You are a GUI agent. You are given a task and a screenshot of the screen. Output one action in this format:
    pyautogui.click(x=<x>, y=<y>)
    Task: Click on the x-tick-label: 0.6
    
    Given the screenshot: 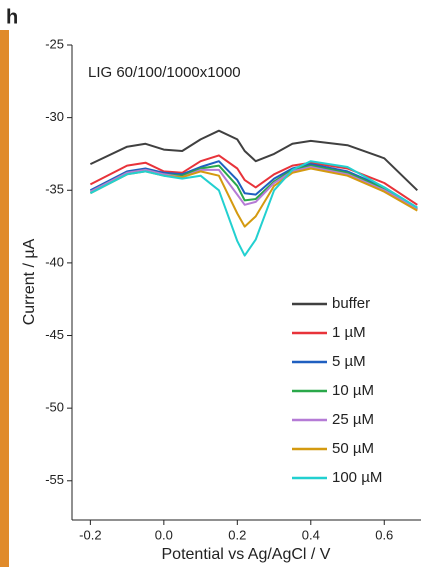 What is the action you would take?
    pyautogui.click(x=384, y=534)
    